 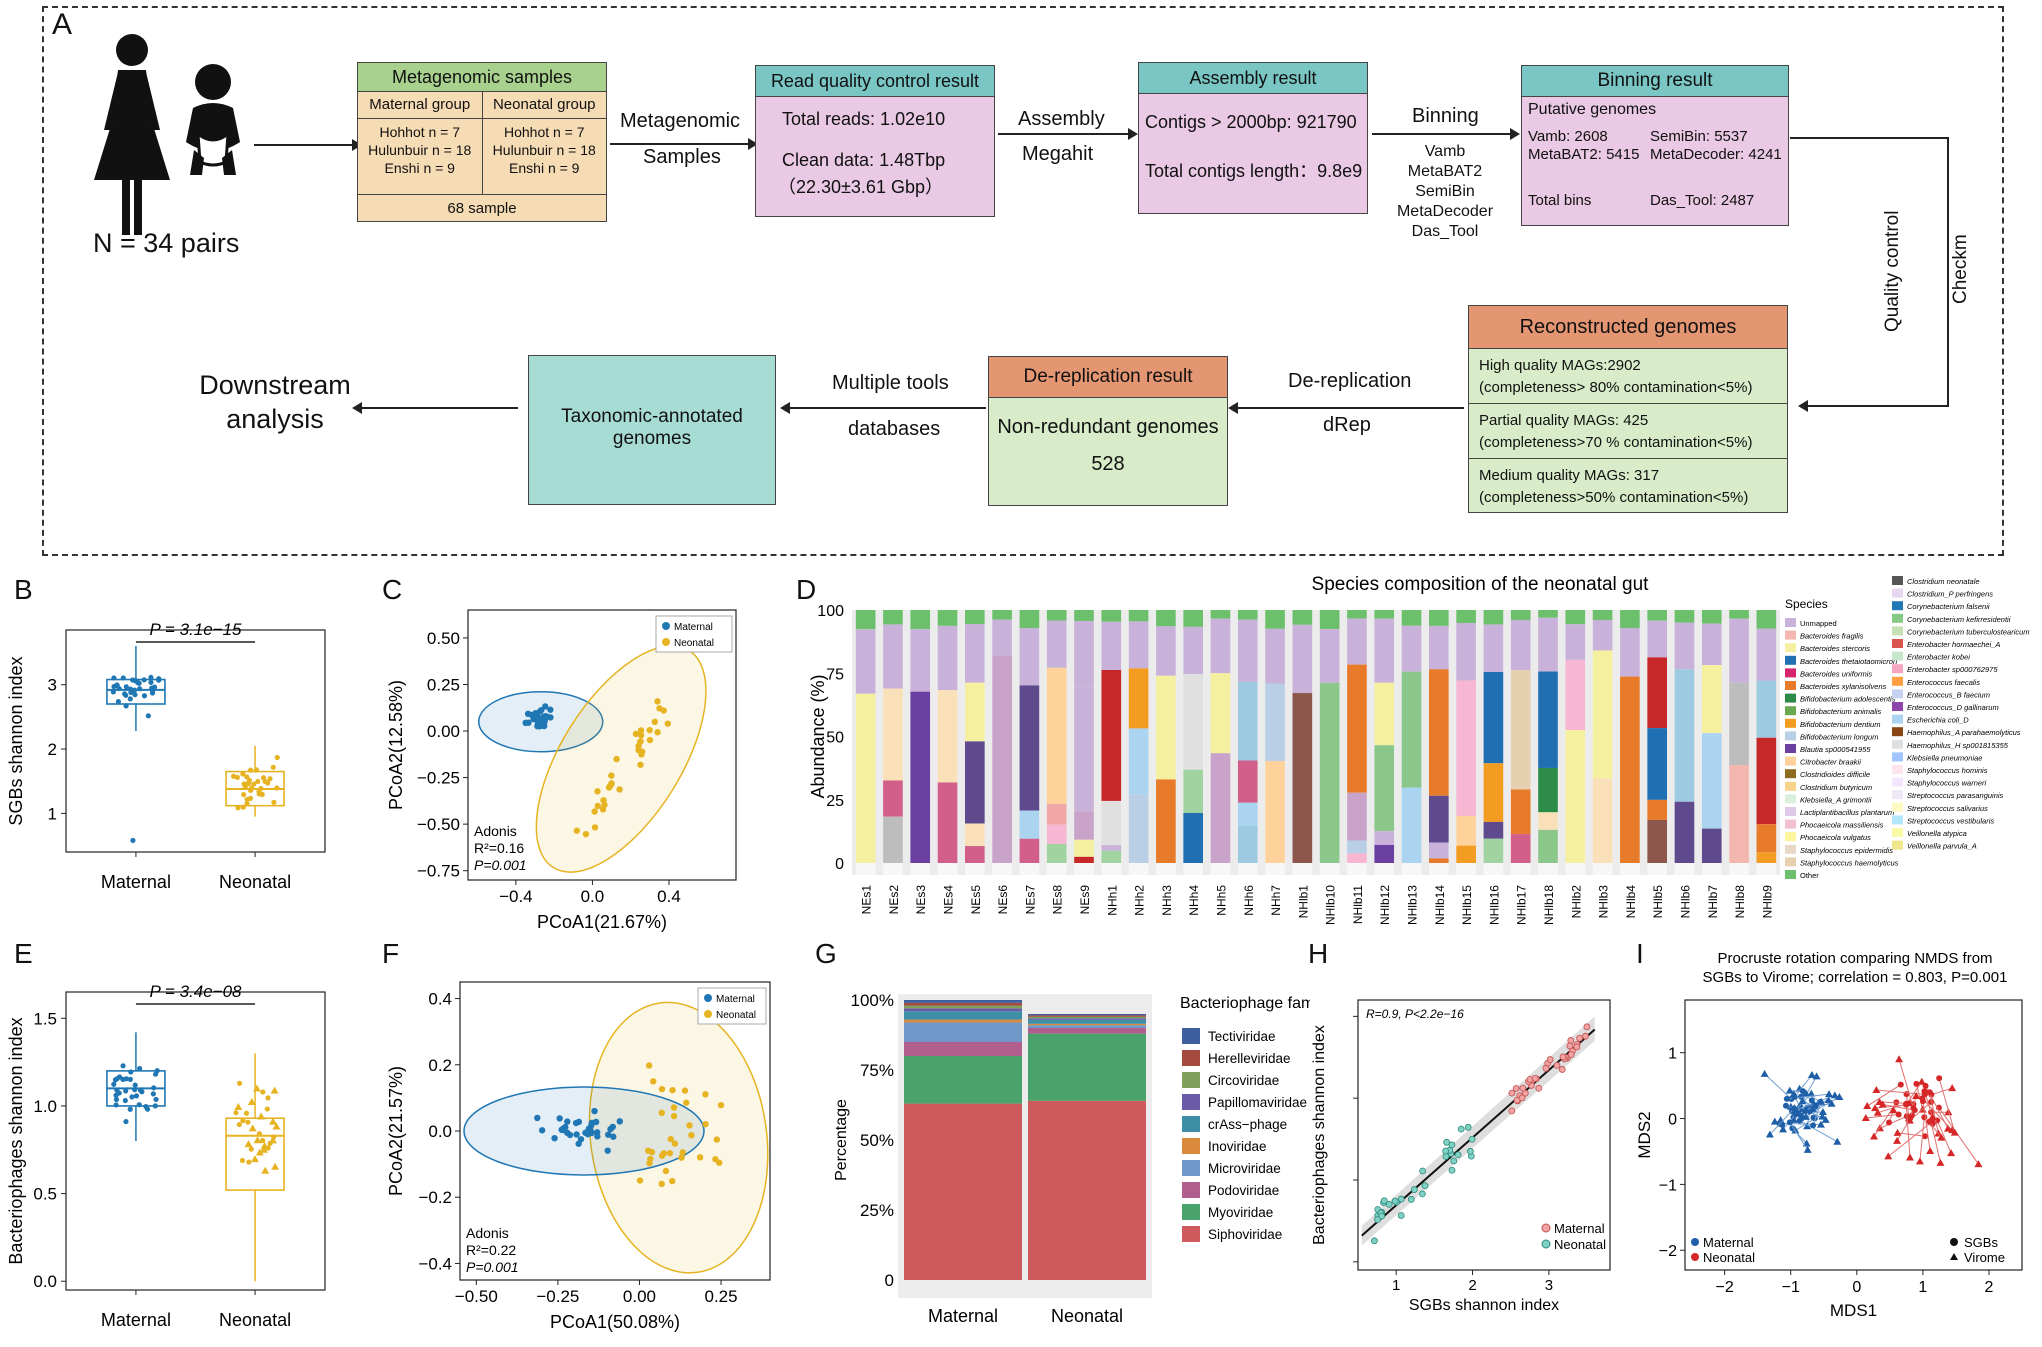 What do you see at coordinates (1068, 134) in the screenshot?
I see `arrow-assembly` at bounding box center [1068, 134].